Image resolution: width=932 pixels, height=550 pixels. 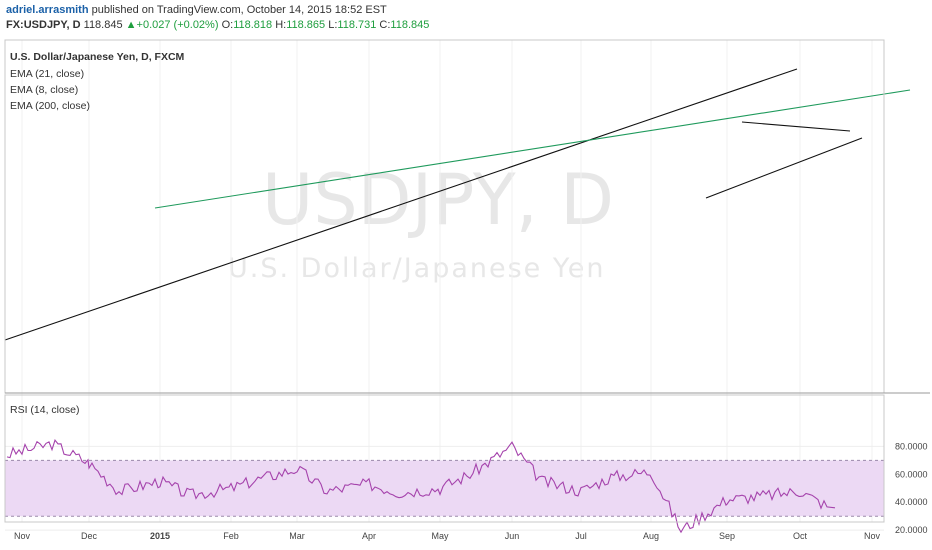 I want to click on time-tick-label: Apr, so click(x=369, y=536).